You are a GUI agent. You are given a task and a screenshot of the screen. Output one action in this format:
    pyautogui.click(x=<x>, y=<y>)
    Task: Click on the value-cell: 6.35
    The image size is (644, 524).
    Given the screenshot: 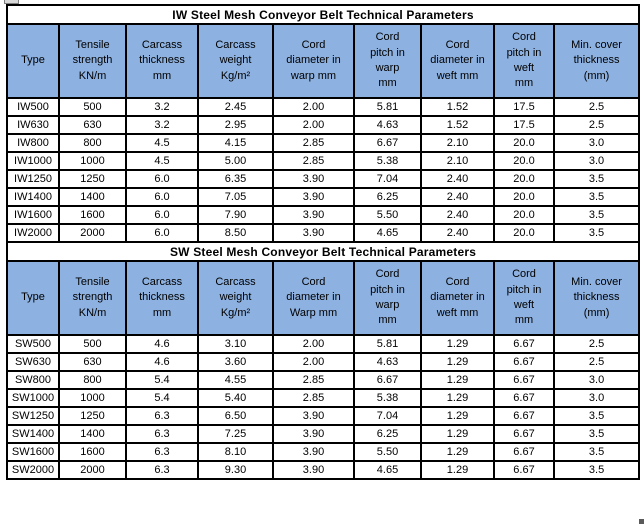 What is the action you would take?
    pyautogui.click(x=235, y=179)
    